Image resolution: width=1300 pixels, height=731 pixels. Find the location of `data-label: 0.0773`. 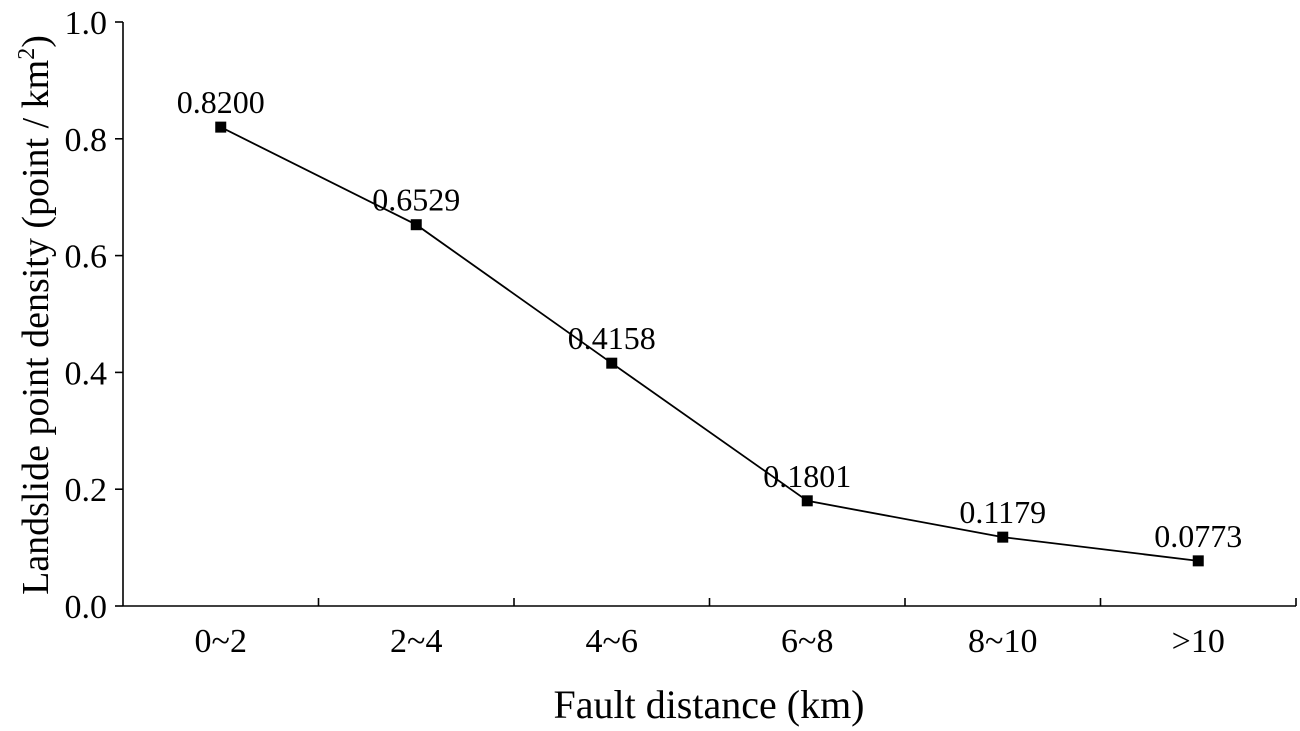

data-label: 0.0773 is located at coordinates (1198, 536).